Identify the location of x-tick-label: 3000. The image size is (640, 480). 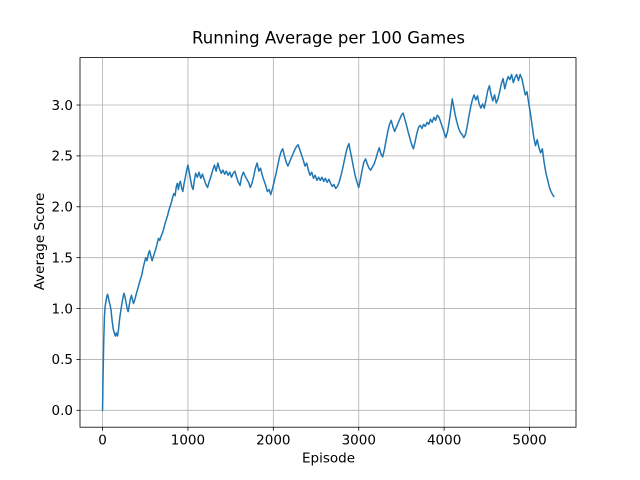
(359, 441).